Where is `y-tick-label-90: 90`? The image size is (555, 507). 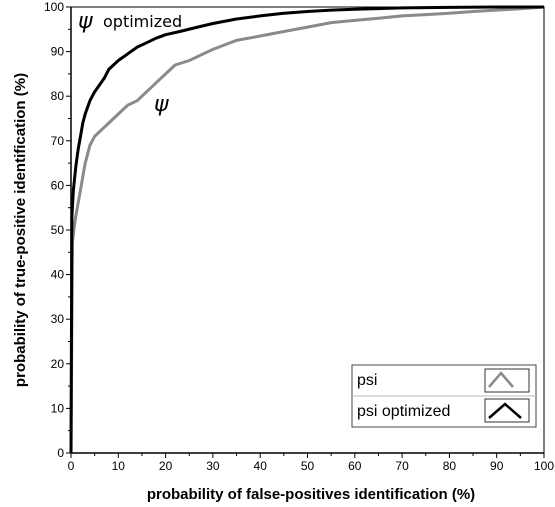
y-tick-label-90: 90 is located at coordinates (58, 52).